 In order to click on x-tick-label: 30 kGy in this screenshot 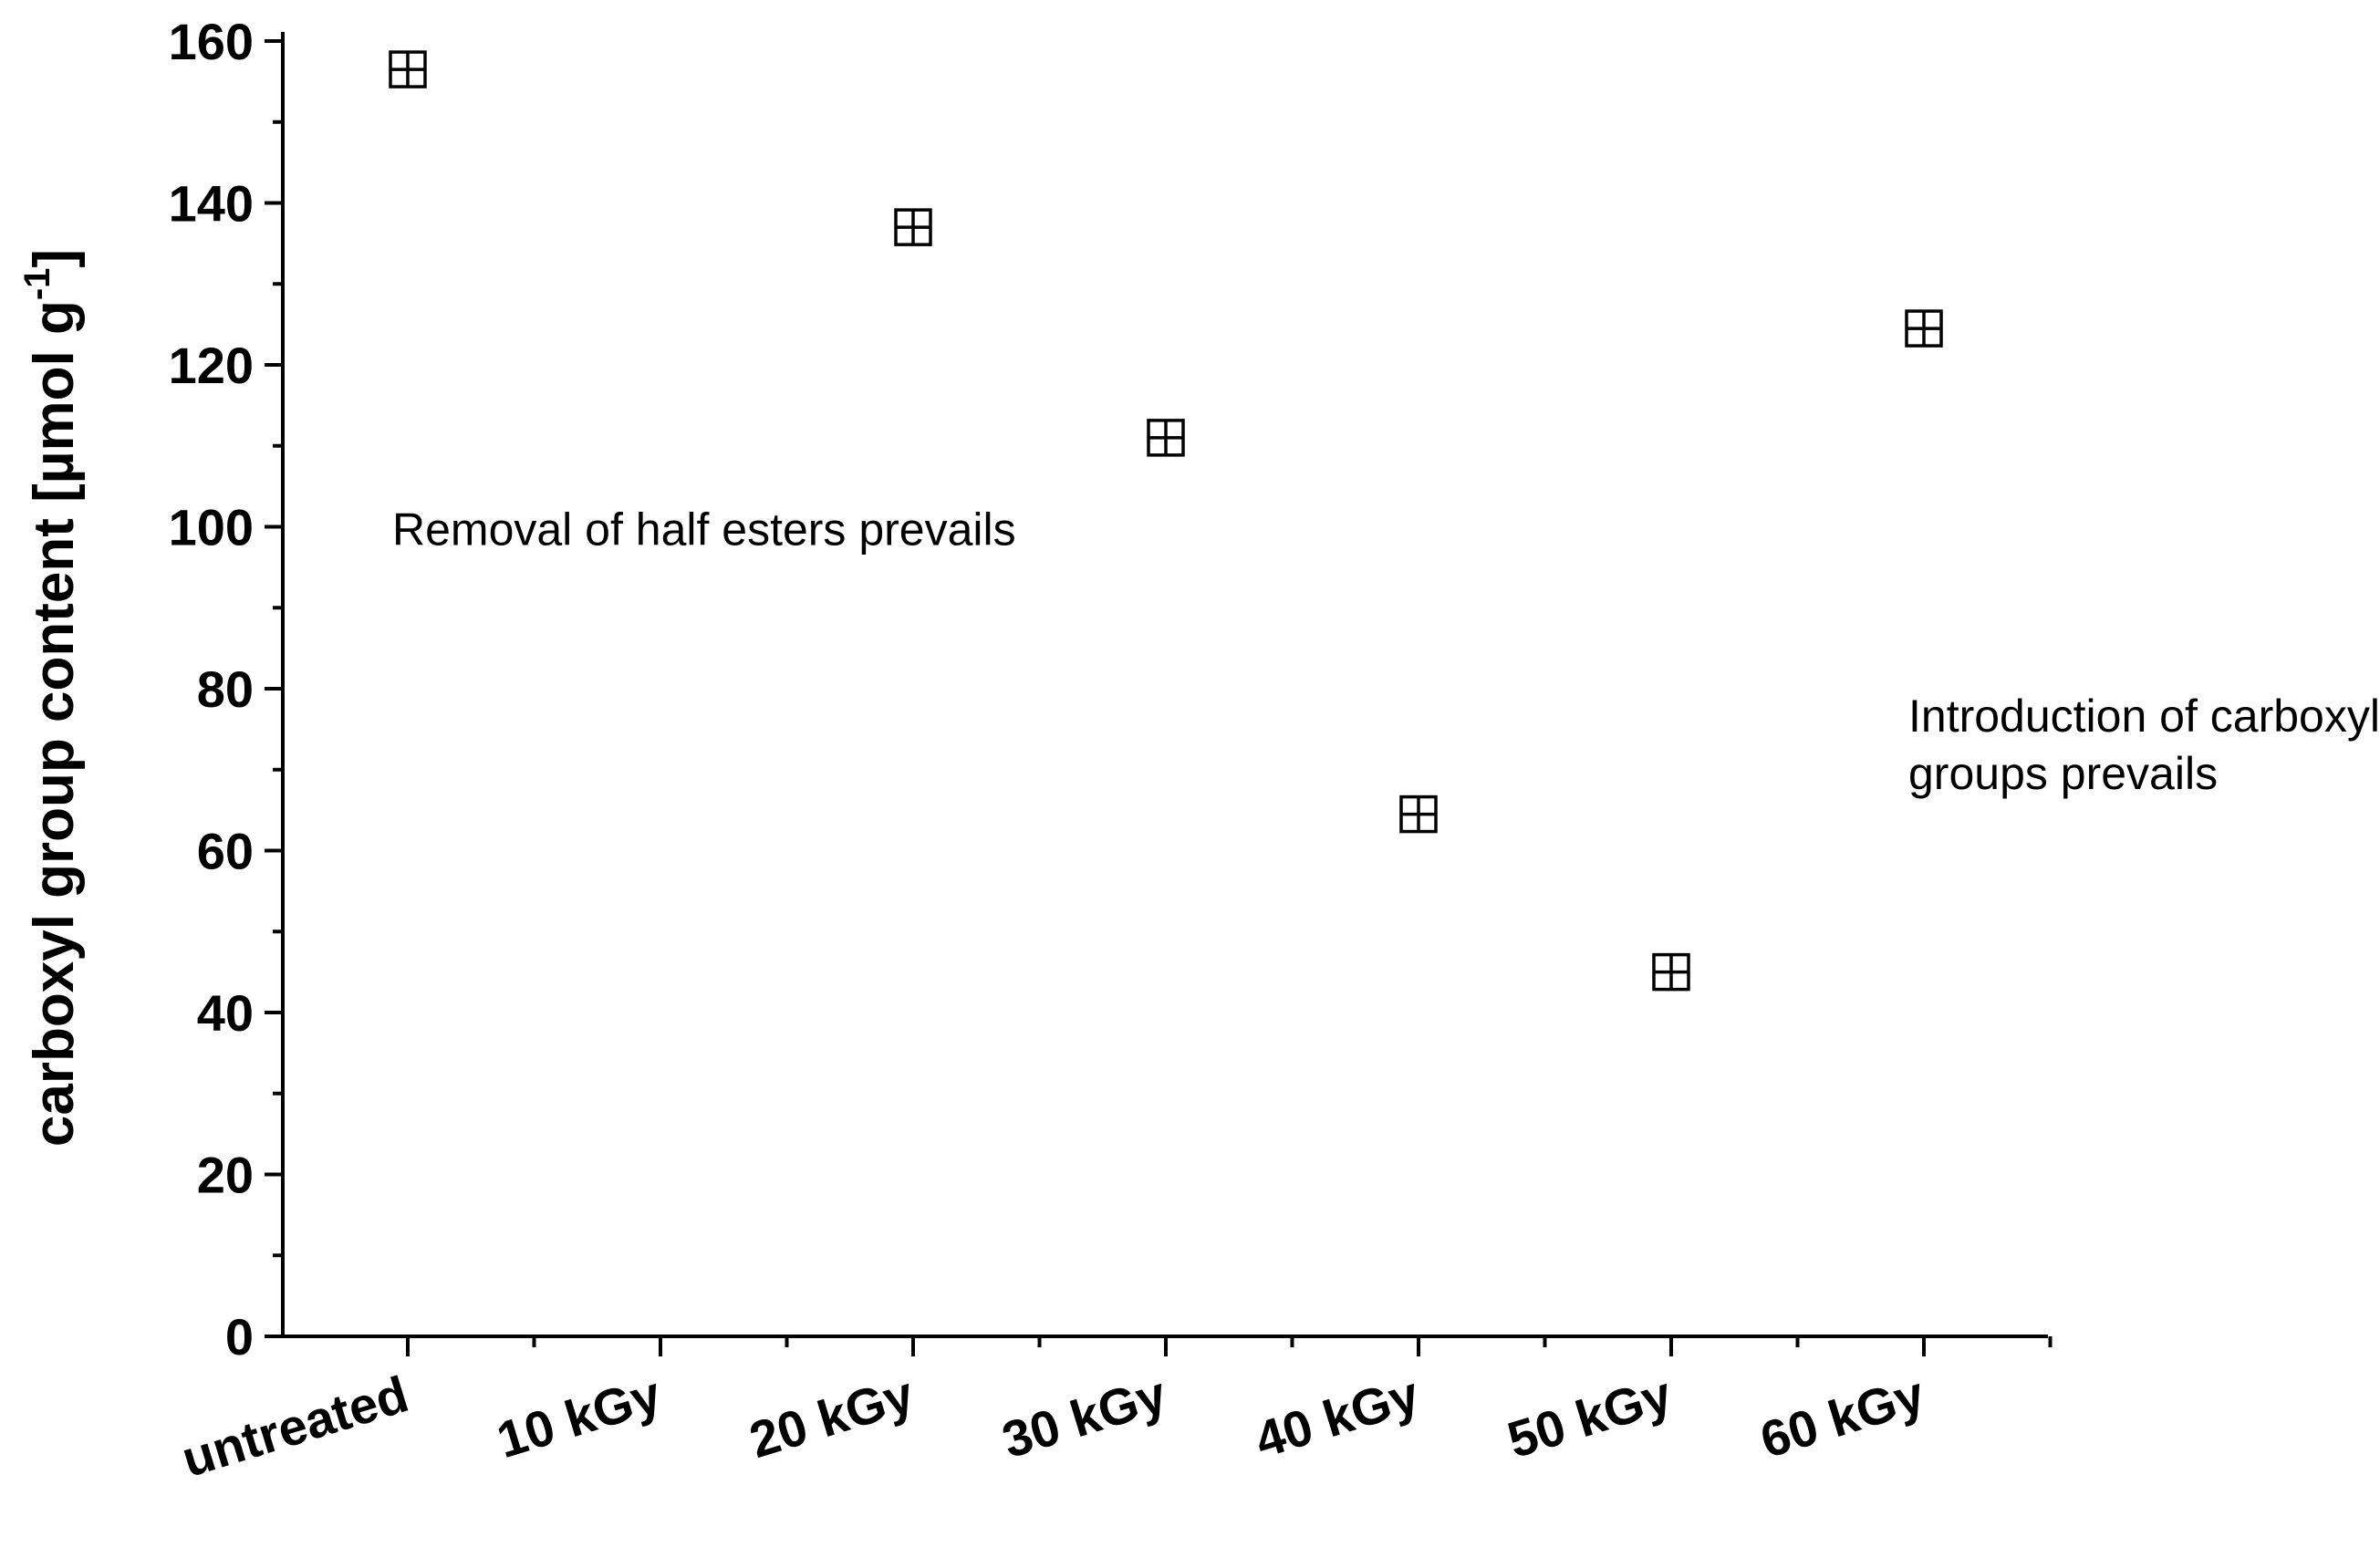, I will do `click(1083, 1417)`.